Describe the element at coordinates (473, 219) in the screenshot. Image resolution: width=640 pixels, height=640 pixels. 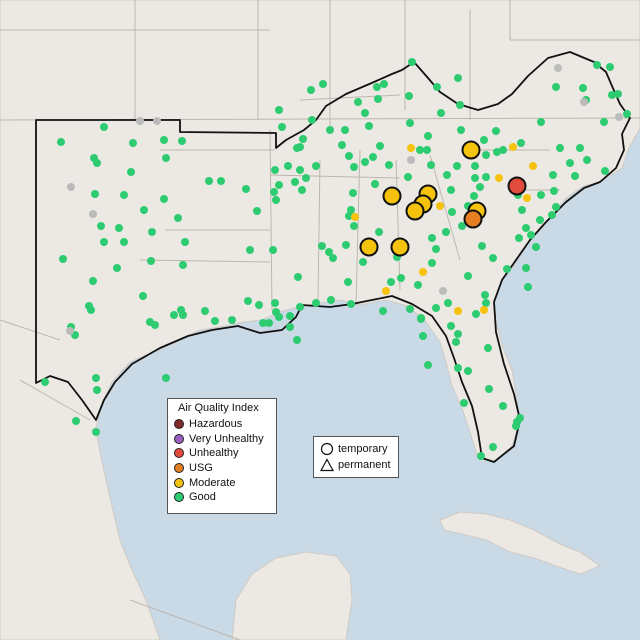
I see `usg-monitor-marker` at that location.